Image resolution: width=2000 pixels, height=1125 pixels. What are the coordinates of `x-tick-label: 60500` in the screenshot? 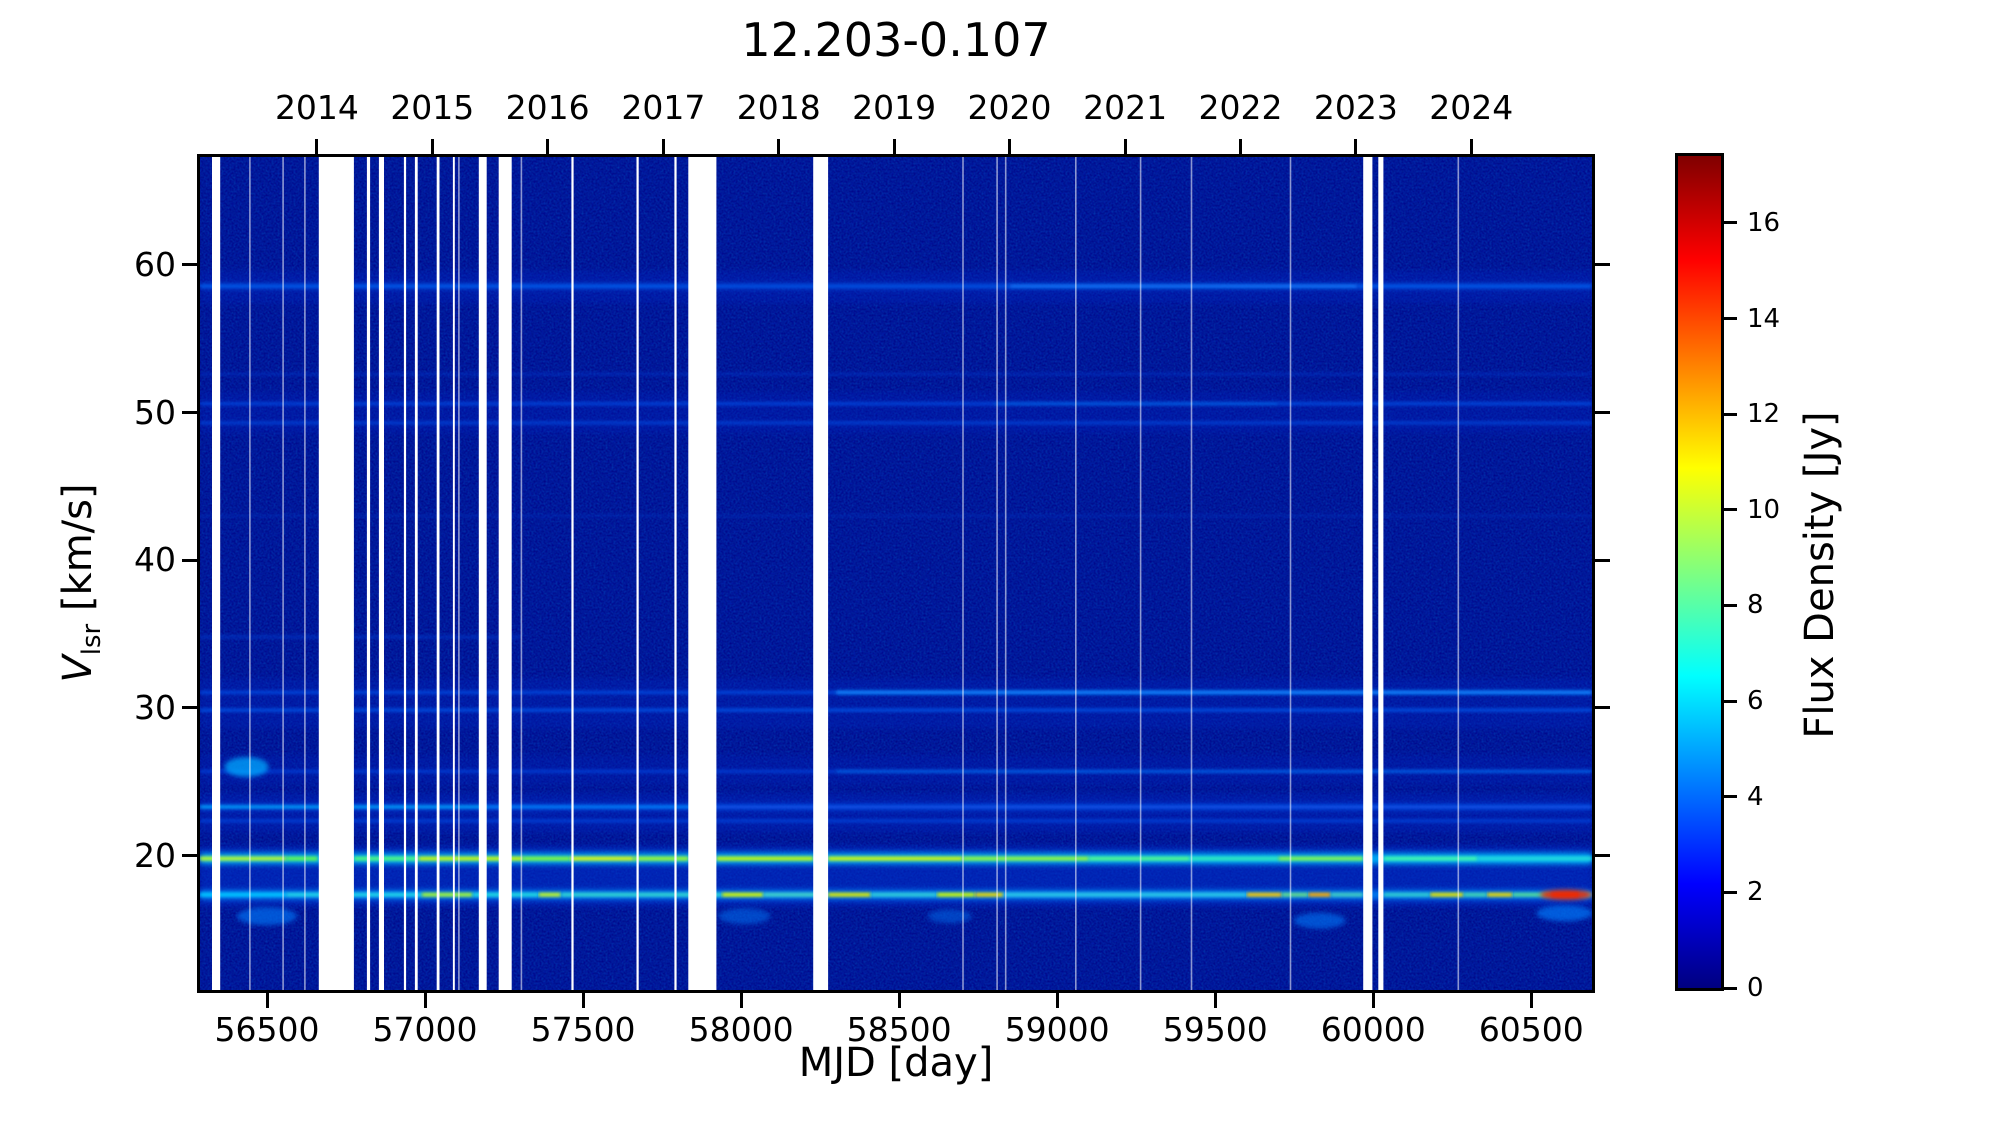 It's located at (1531, 1029).